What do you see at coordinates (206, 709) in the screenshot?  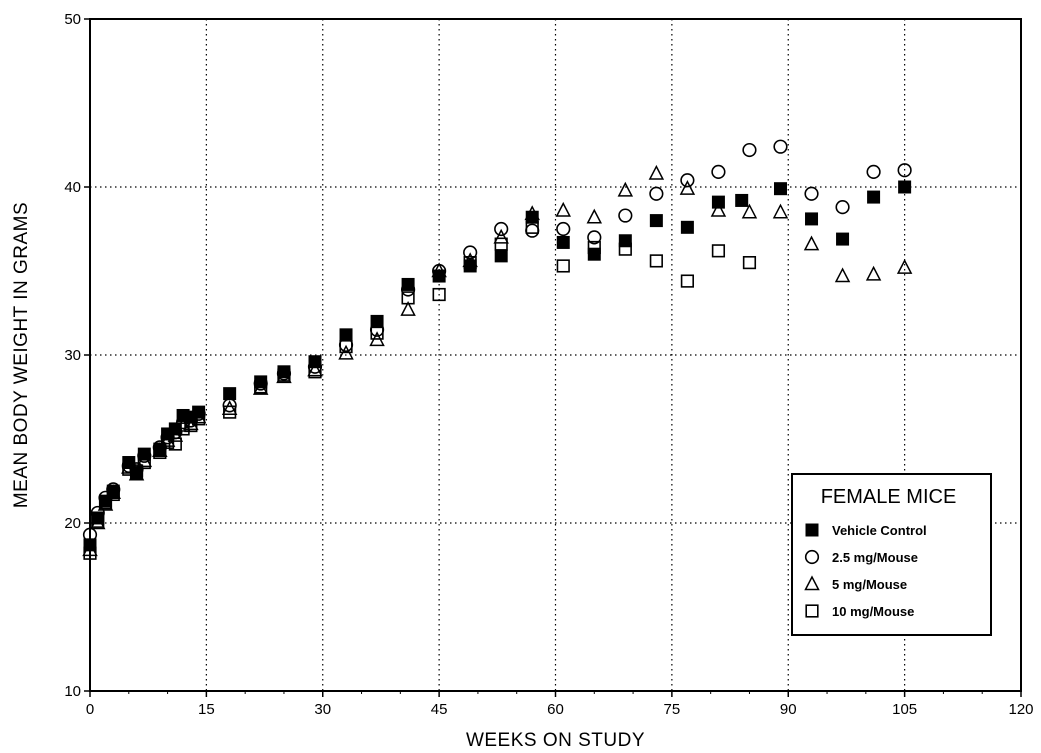 I see `x-tick-label: 15` at bounding box center [206, 709].